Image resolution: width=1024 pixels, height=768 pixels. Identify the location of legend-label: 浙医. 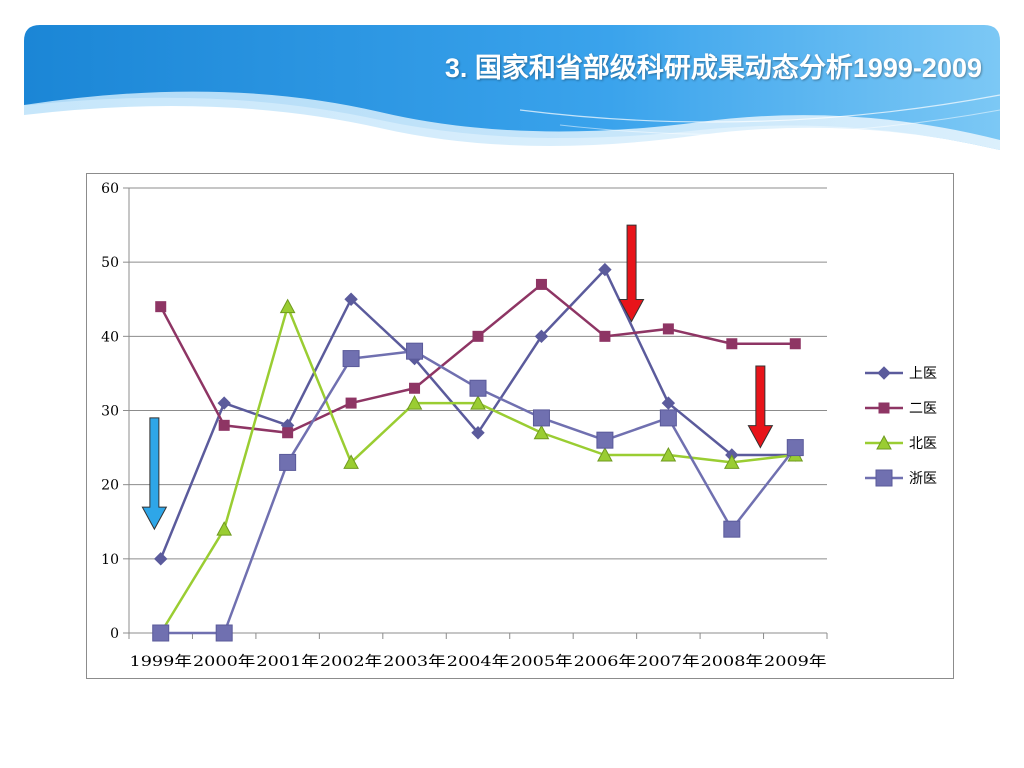
(923, 479).